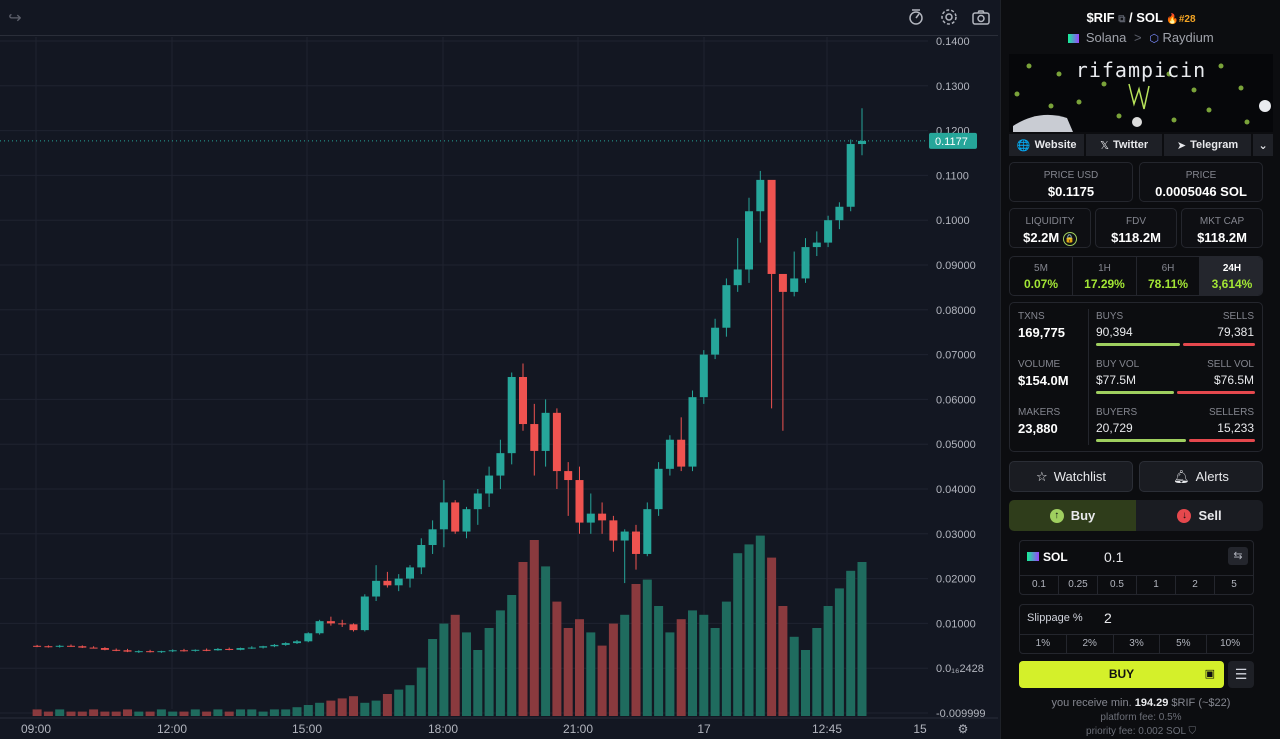 The height and width of the screenshot is (739, 1280). Describe the element at coordinates (920, 729) in the screenshot. I see `time-tick-label: 15` at that location.